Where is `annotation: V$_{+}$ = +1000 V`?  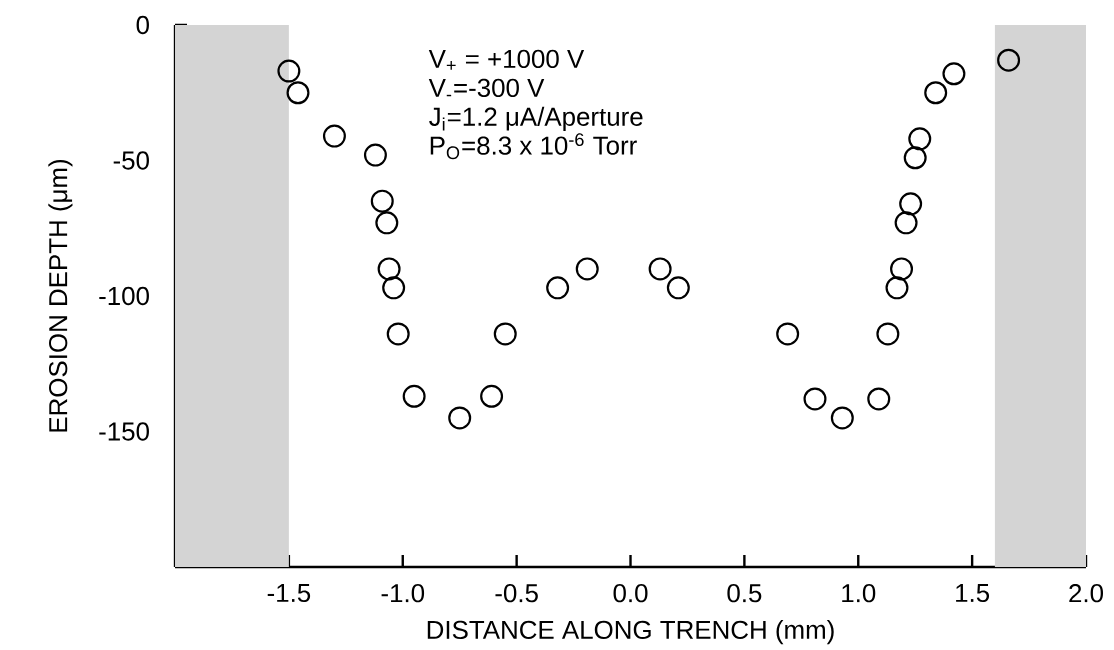
annotation: V$_{+}$ = +1000 V is located at coordinates (506, 59).